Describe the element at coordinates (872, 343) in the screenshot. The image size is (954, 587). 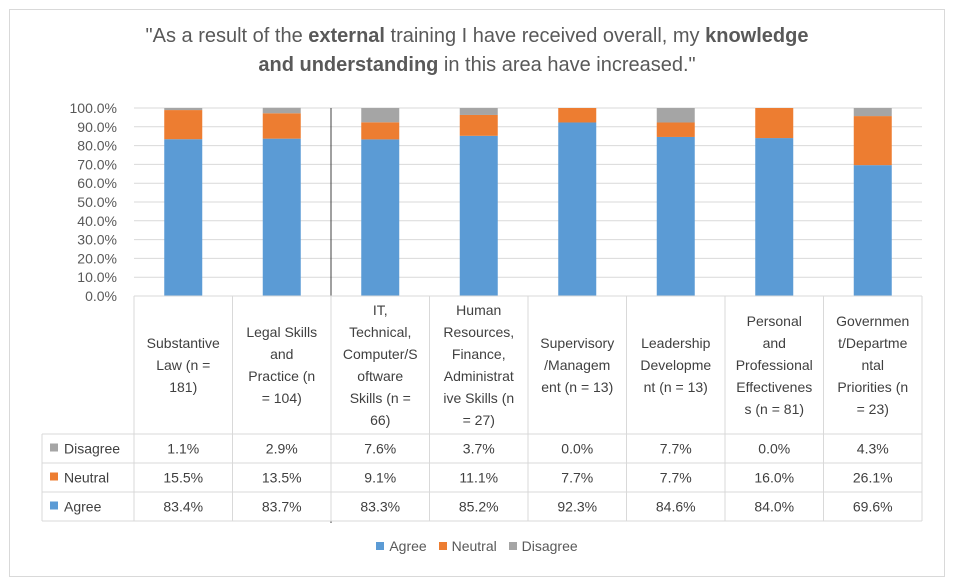
I see `category-label-line: t/Departme` at that location.